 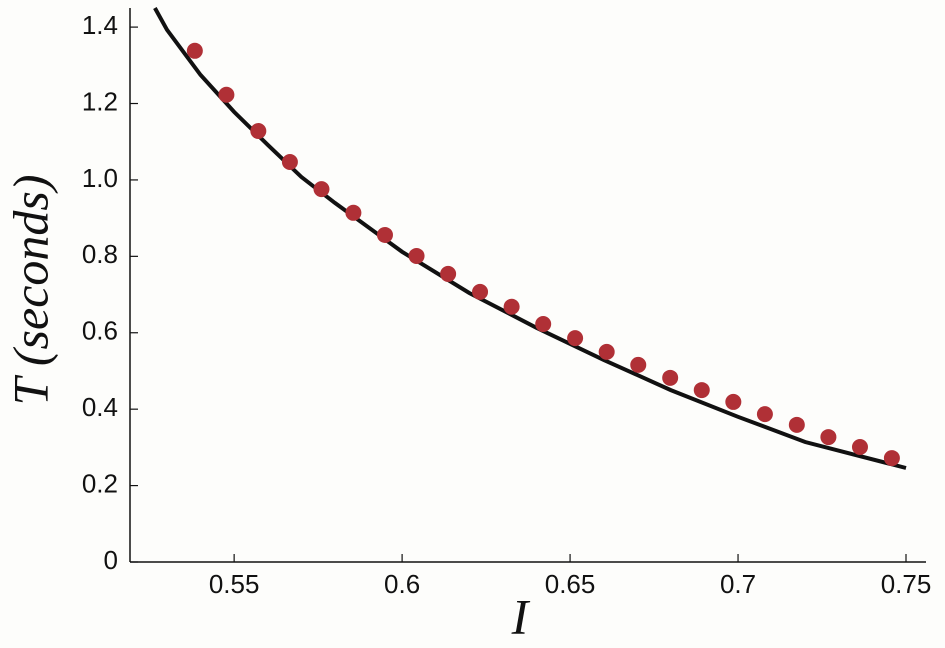 What do you see at coordinates (100, 178) in the screenshot?
I see `y-tick-label: 1.0` at bounding box center [100, 178].